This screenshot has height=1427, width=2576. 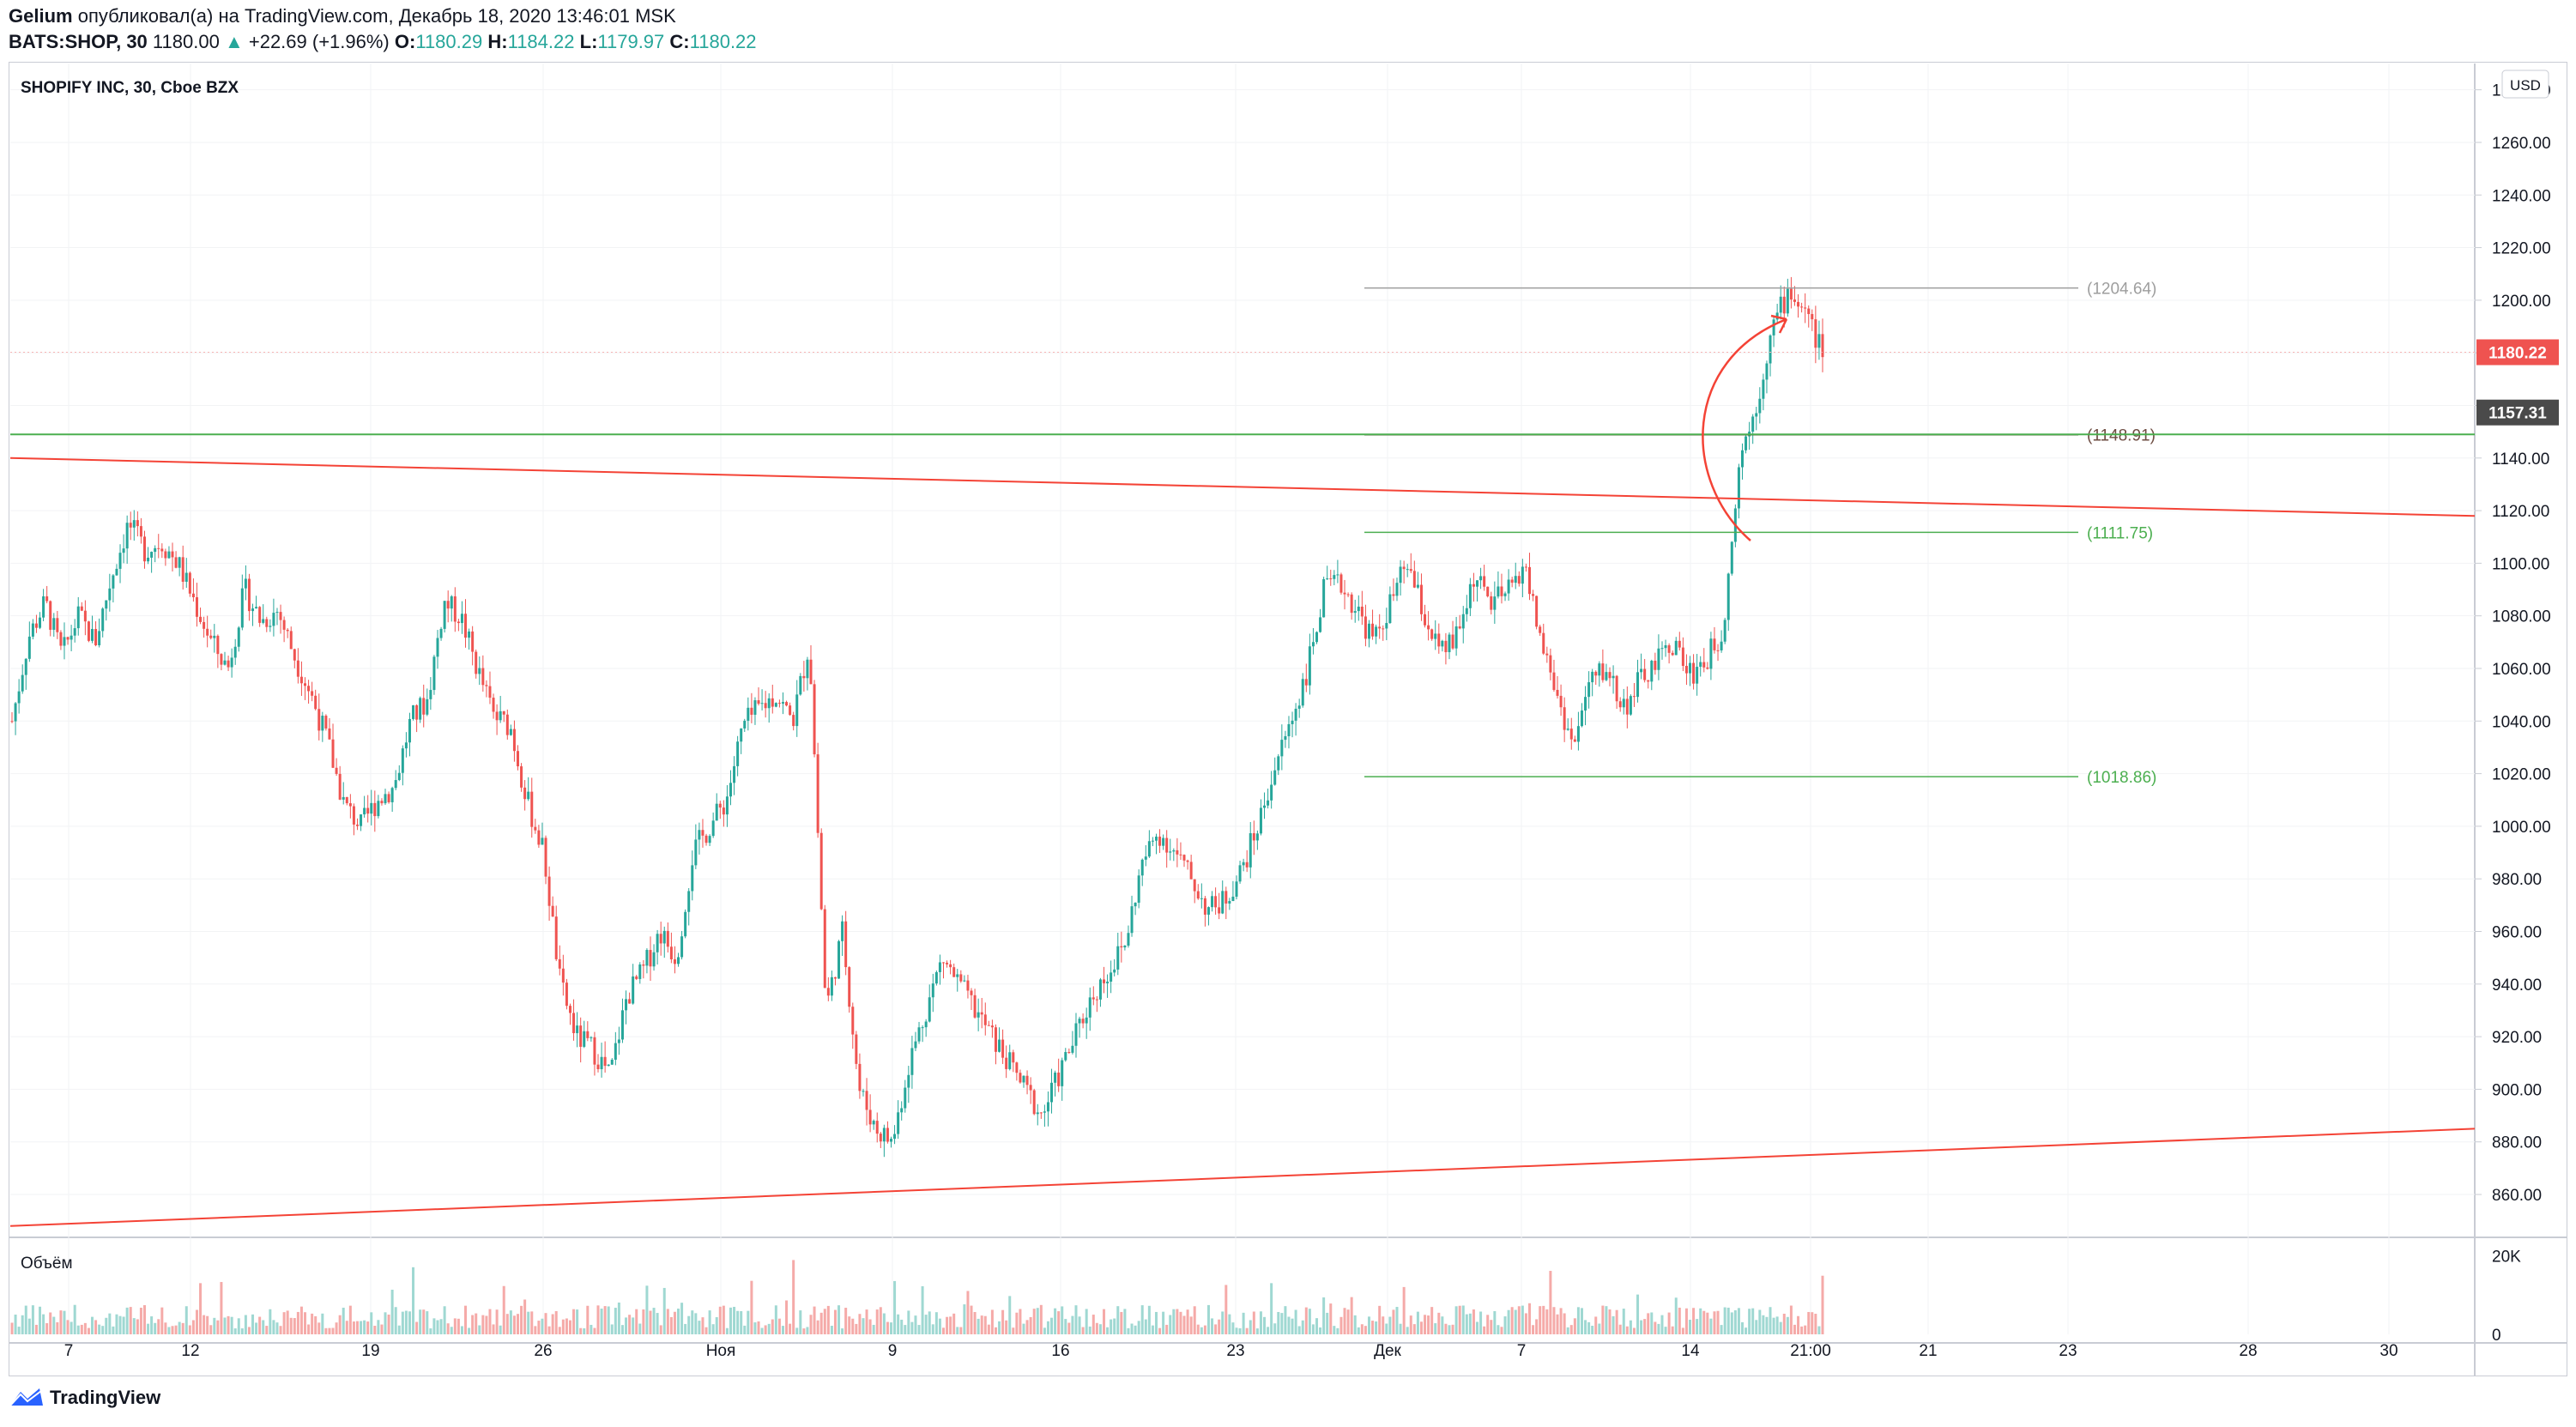 I want to click on y-tick-label: 1240.00, so click(x=2521, y=196).